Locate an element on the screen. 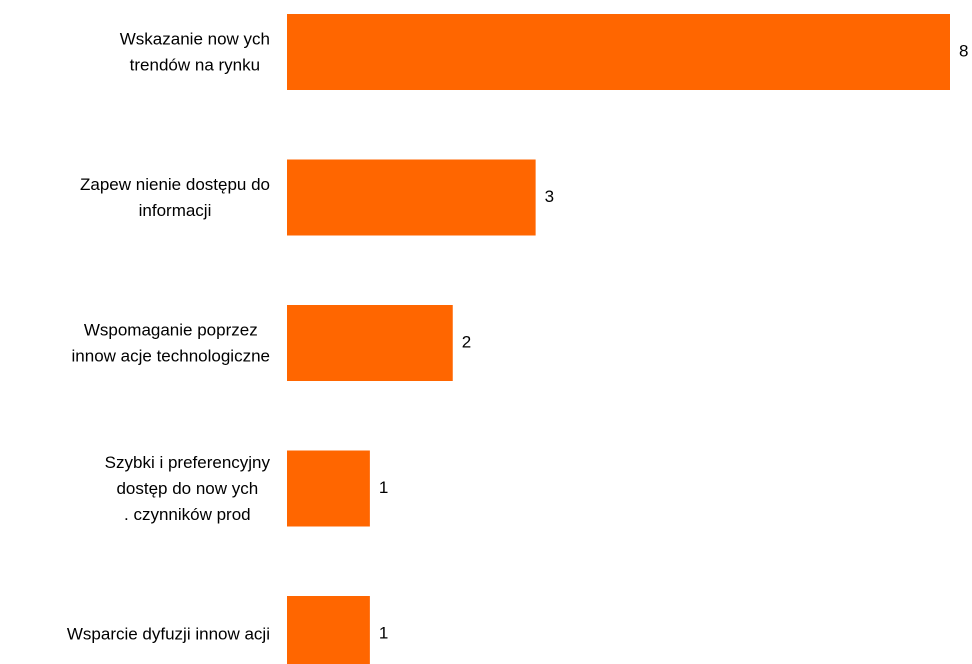 The width and height of the screenshot is (972, 664). value-label-4: 1 is located at coordinates (383, 632).